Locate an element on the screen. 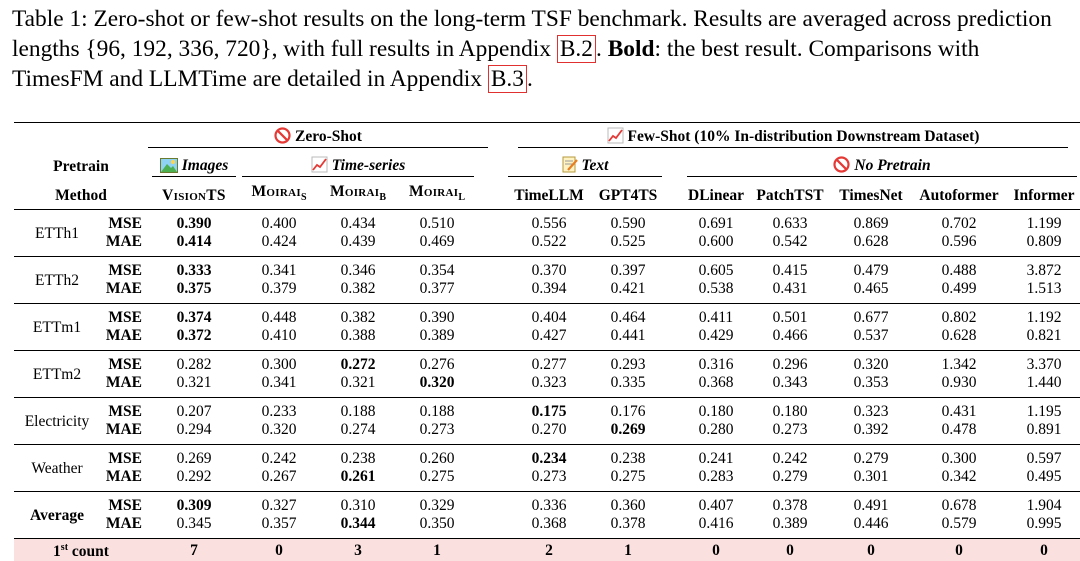 The width and height of the screenshot is (1080, 561). dataset-name: ETTh2 is located at coordinates (57, 280).